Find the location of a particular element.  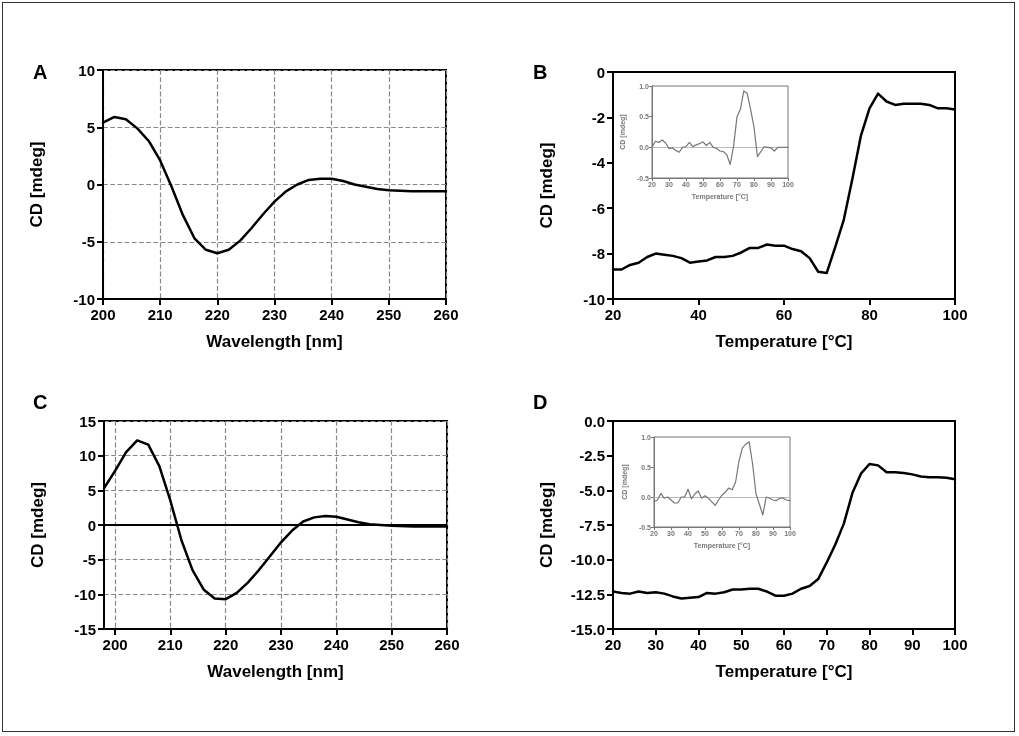

chart-title: D is located at coordinates (540, 402).